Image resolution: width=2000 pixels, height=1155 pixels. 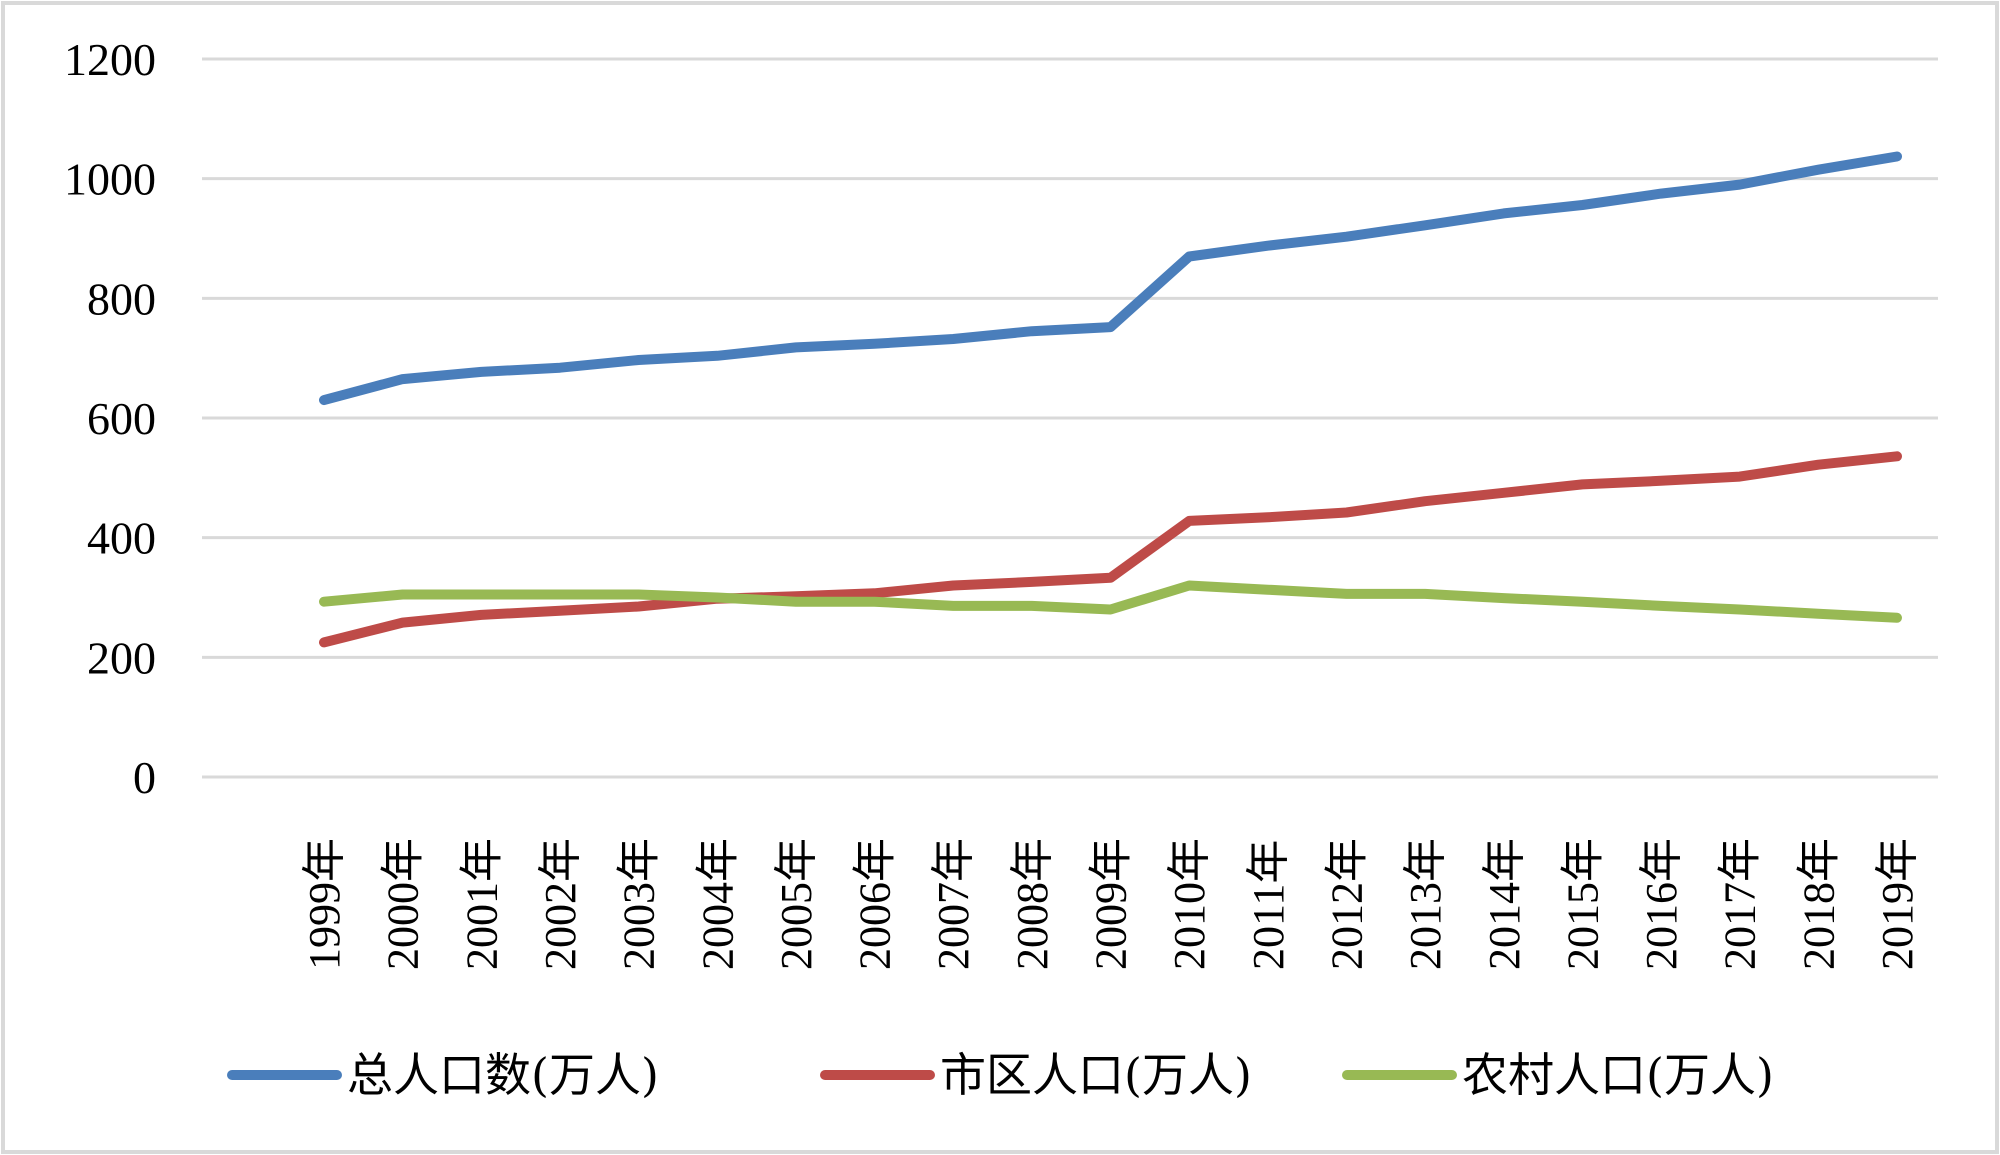 I want to click on x-category-label: 2000年, so click(x=403, y=904).